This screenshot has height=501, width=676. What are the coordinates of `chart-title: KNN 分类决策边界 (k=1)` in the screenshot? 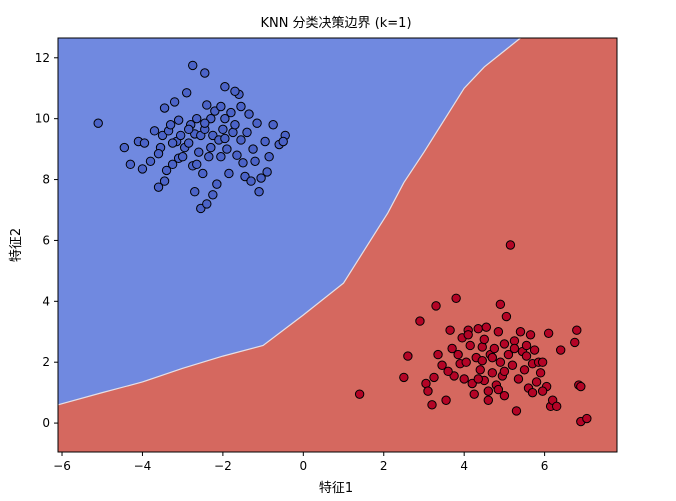 It's located at (335, 23).